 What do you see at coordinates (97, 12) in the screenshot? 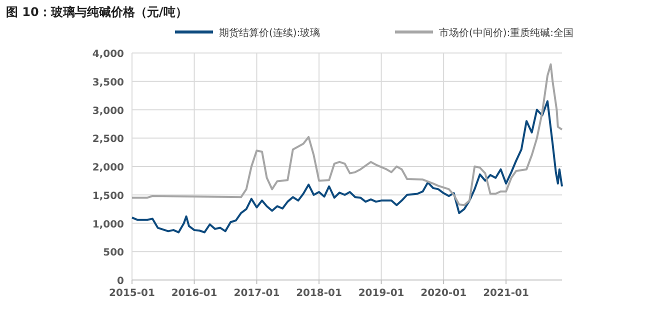
I see `chart-title: 图 10：玻璃与纯碱价格（元/吨）` at bounding box center [97, 12].